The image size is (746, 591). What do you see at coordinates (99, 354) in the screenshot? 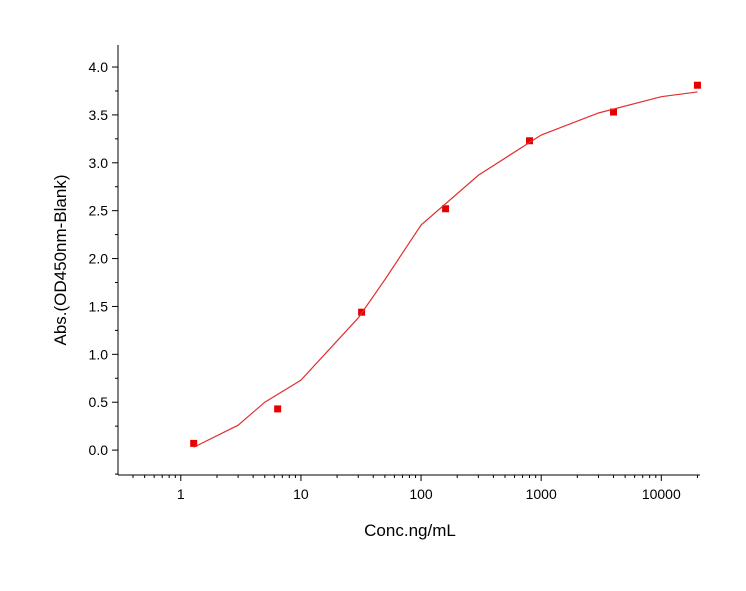
I see `y-tick-label: 1.0` at bounding box center [99, 354].